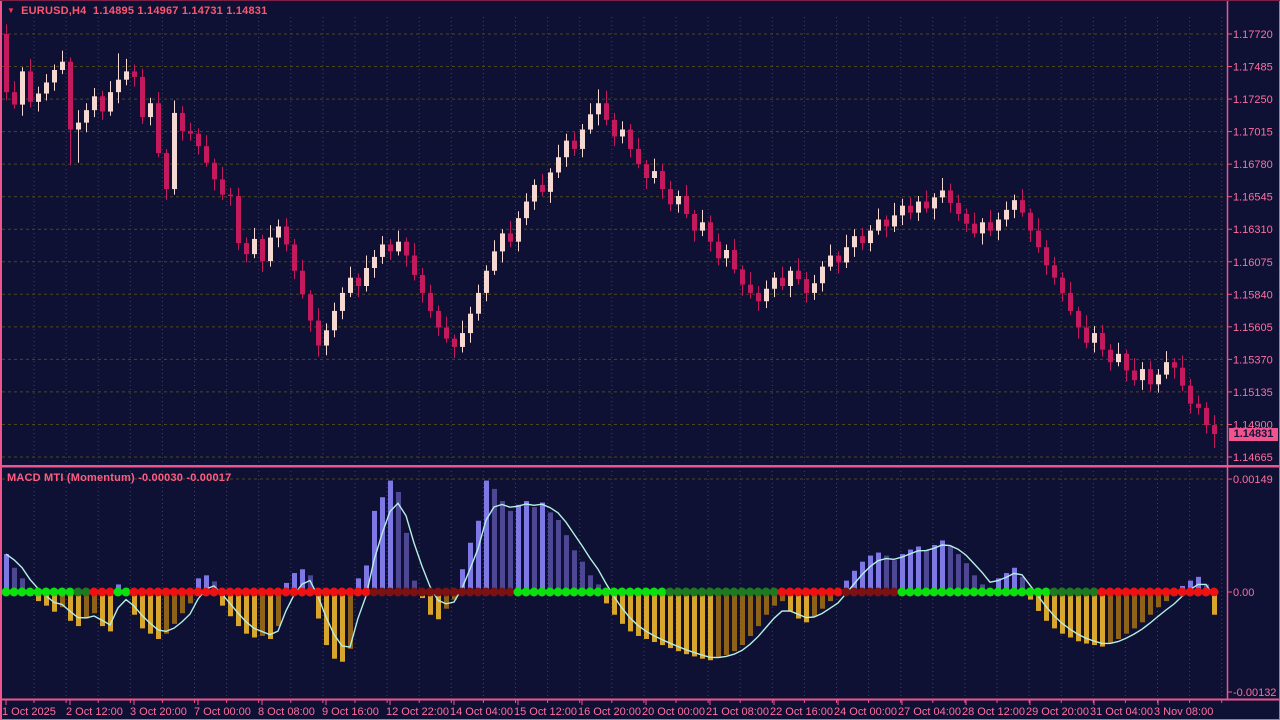 The height and width of the screenshot is (720, 1280). Describe the element at coordinates (737, 712) in the screenshot. I see `time-axis-label: 21 Oct 08:00` at that location.